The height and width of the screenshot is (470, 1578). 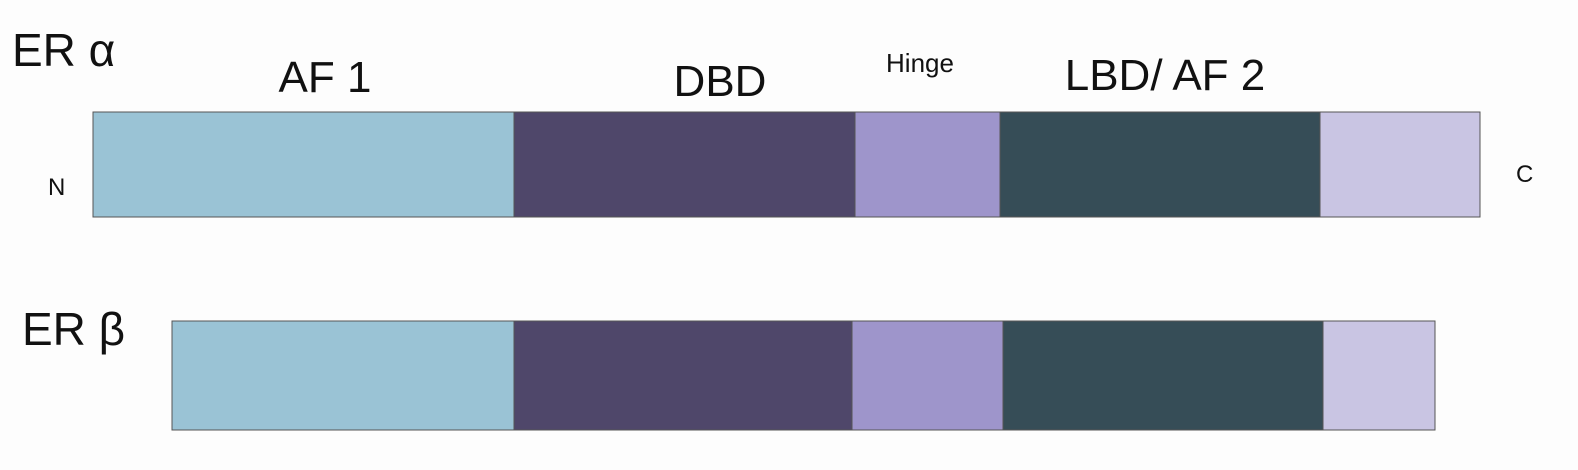 What do you see at coordinates (63, 50) in the screenshot?
I see `protein-label: ER α` at bounding box center [63, 50].